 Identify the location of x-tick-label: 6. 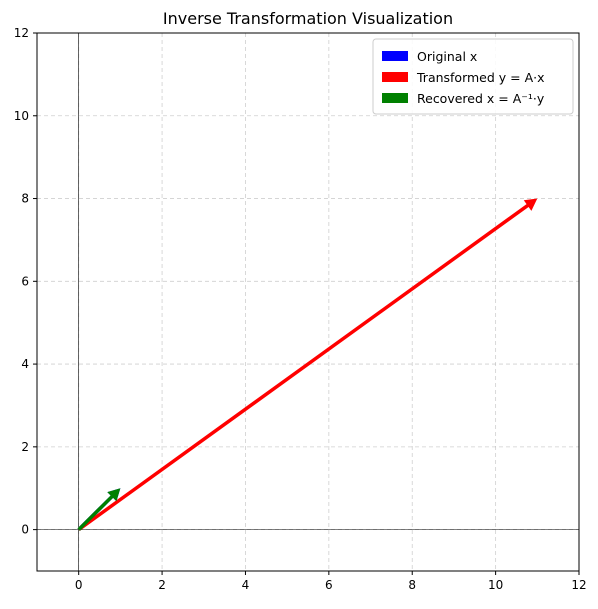
(329, 585).